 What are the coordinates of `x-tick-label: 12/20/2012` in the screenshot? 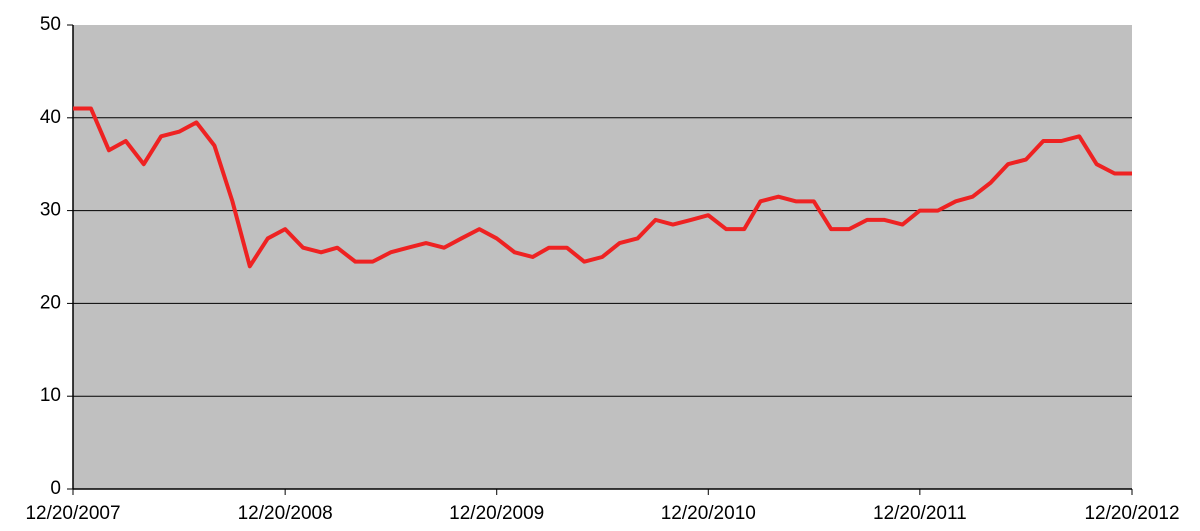 It's located at (1131, 513).